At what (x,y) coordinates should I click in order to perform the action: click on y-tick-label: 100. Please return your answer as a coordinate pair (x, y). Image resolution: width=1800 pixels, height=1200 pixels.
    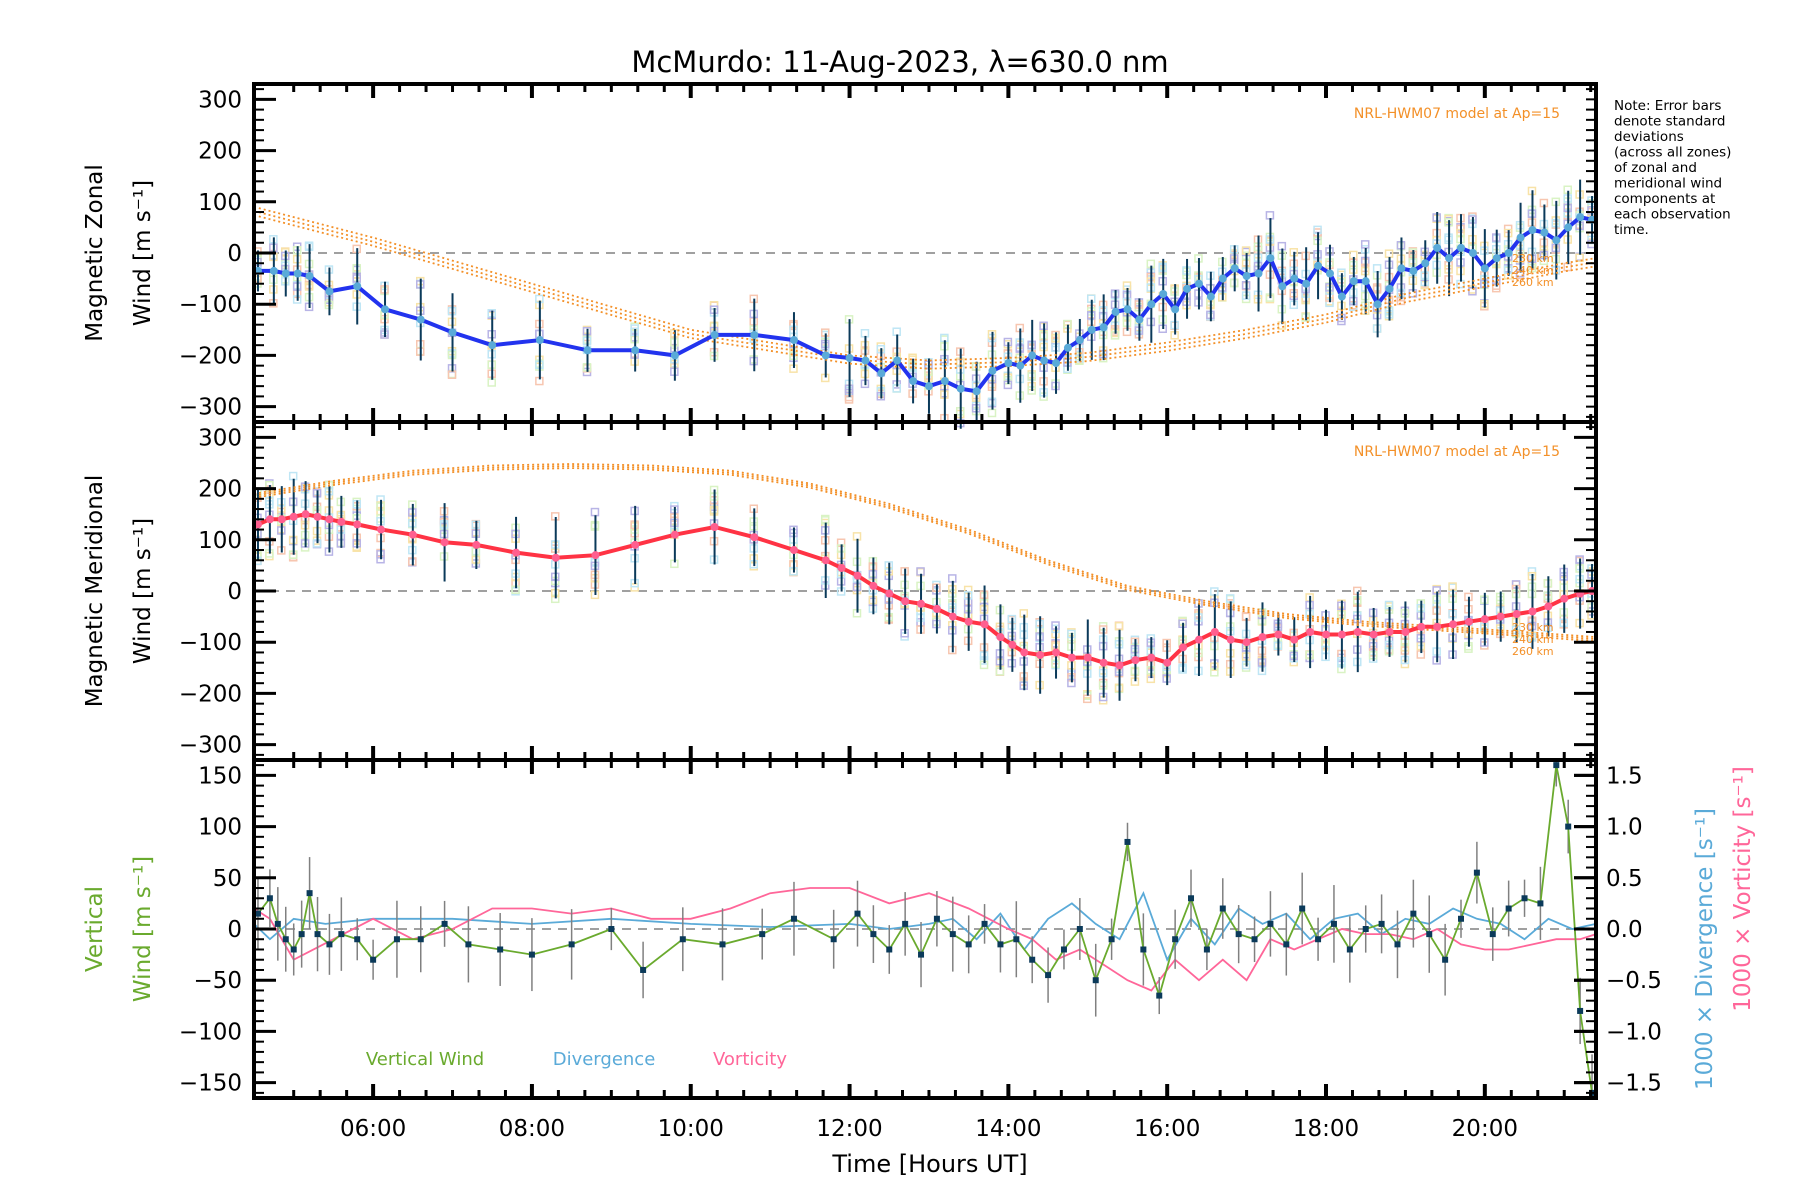
    Looking at the image, I should click on (220, 203).